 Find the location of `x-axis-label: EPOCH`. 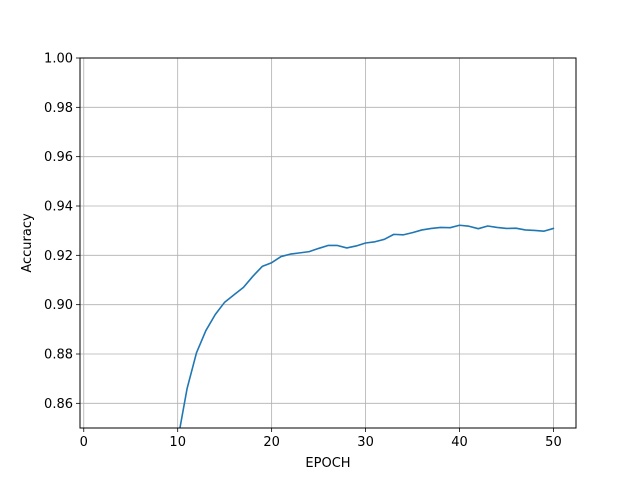

x-axis-label: EPOCH is located at coordinates (327, 463).